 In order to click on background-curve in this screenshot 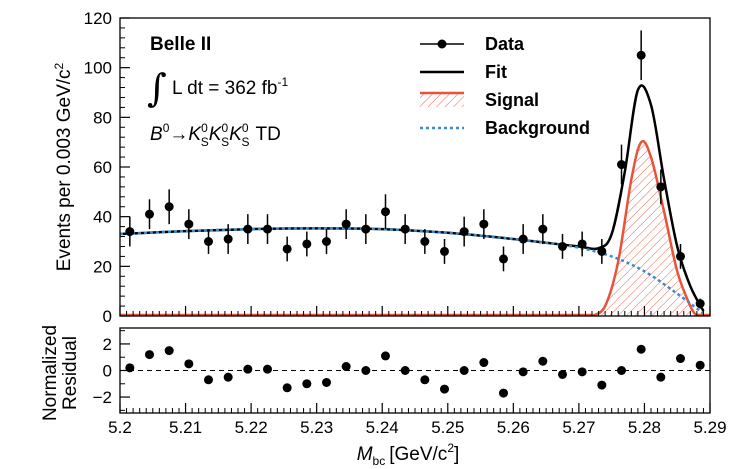, I will do `click(412, 271)`.